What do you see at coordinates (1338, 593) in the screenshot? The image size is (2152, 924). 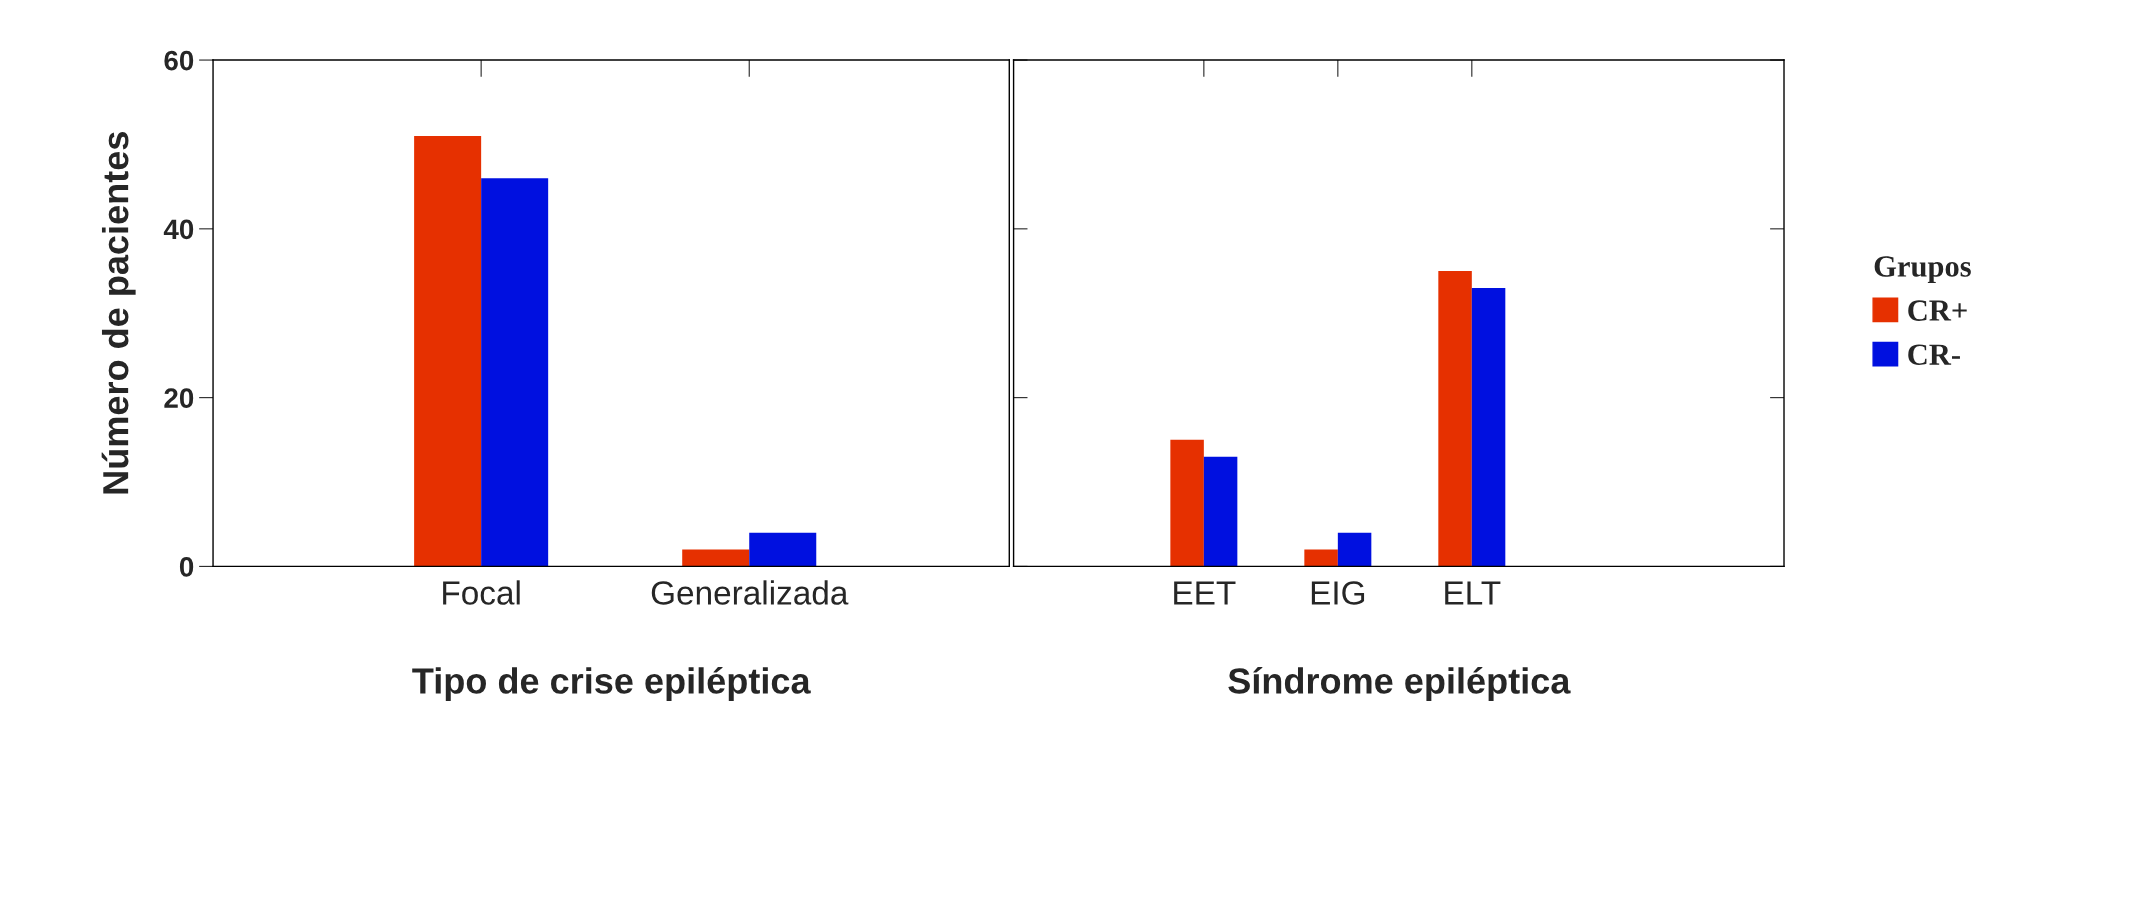 I see `x-tick-label: EIG` at bounding box center [1338, 593].